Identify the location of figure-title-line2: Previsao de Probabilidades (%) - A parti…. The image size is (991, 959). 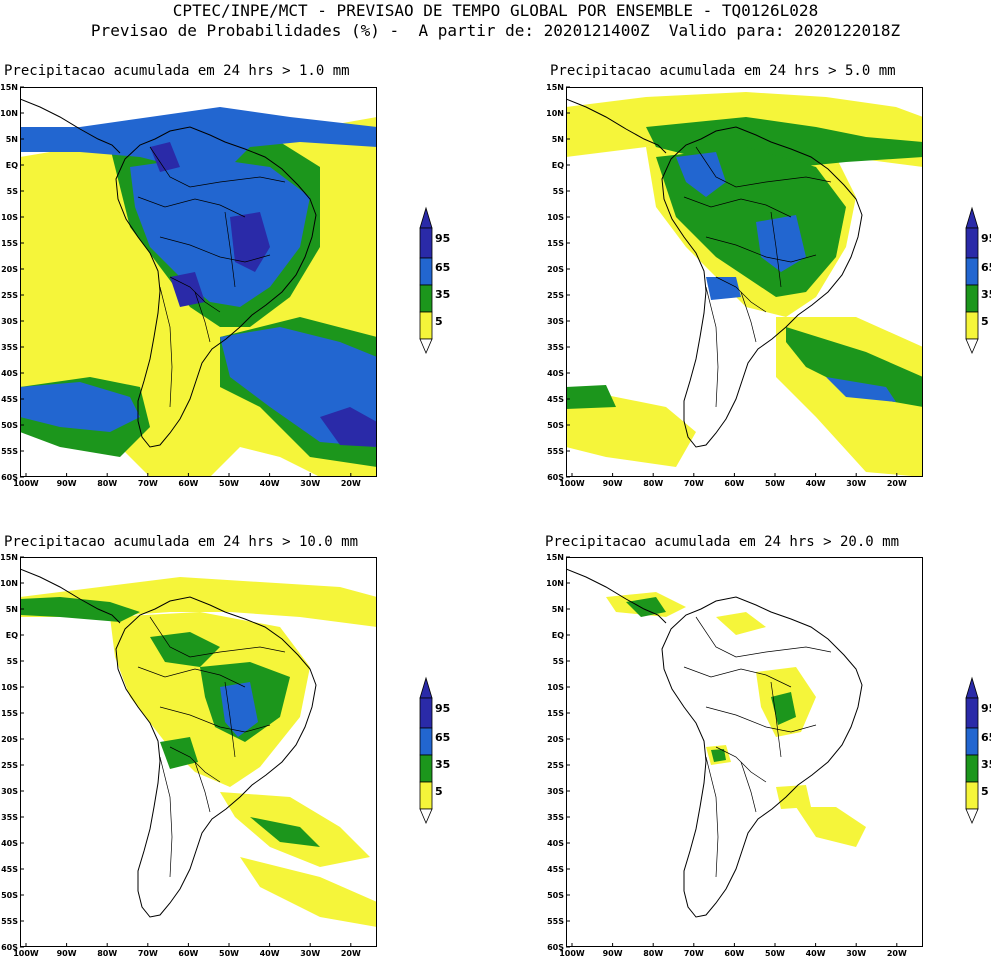
(495, 30).